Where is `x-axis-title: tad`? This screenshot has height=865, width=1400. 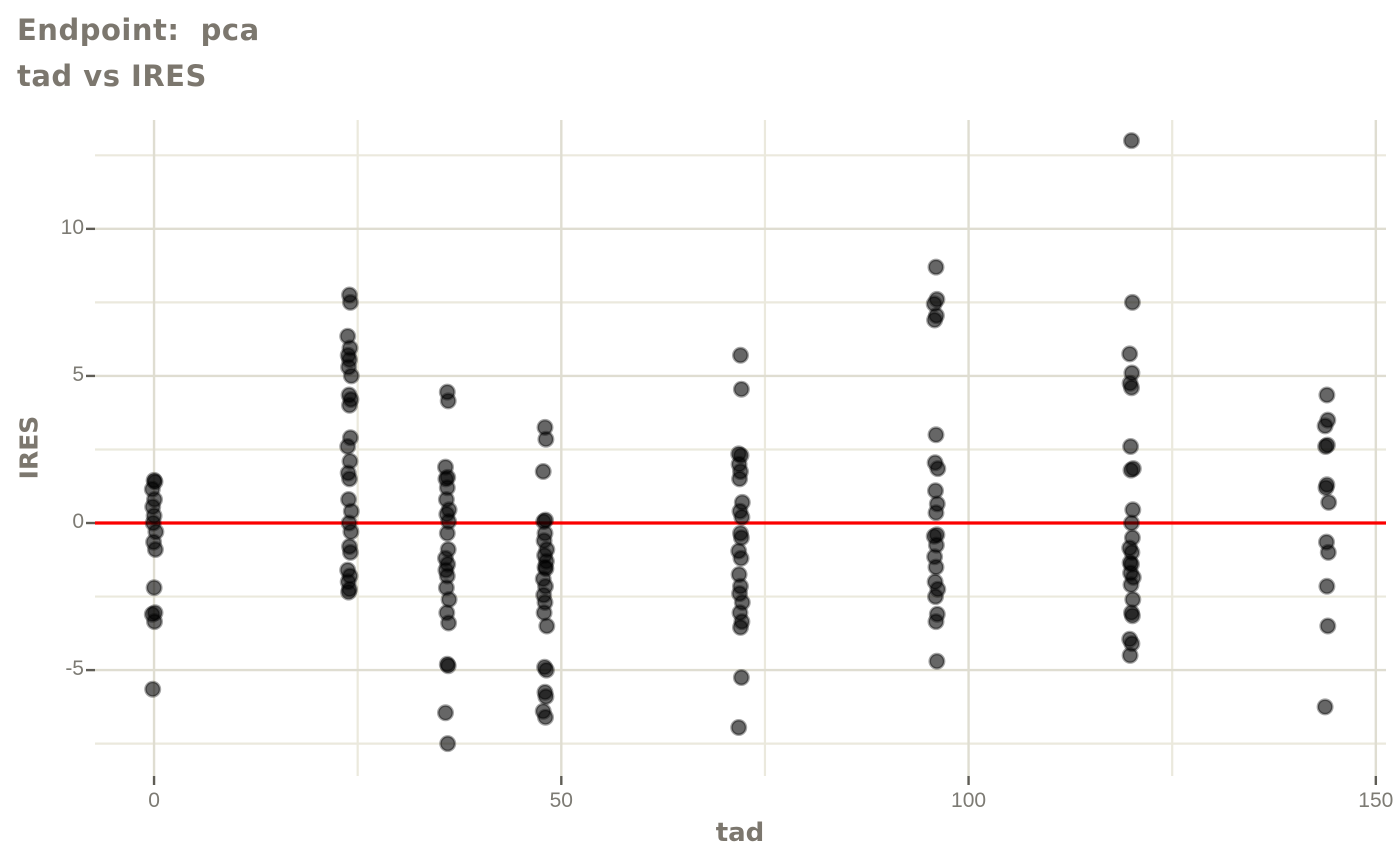 x-axis-title: tad is located at coordinates (740, 833).